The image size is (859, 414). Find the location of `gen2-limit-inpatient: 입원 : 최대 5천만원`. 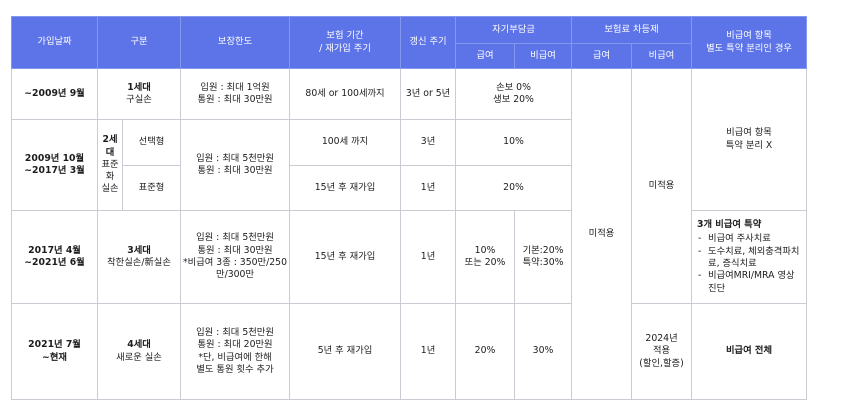

gen2-limit-inpatient: 입원 : 최대 5천만원 is located at coordinates (235, 158).